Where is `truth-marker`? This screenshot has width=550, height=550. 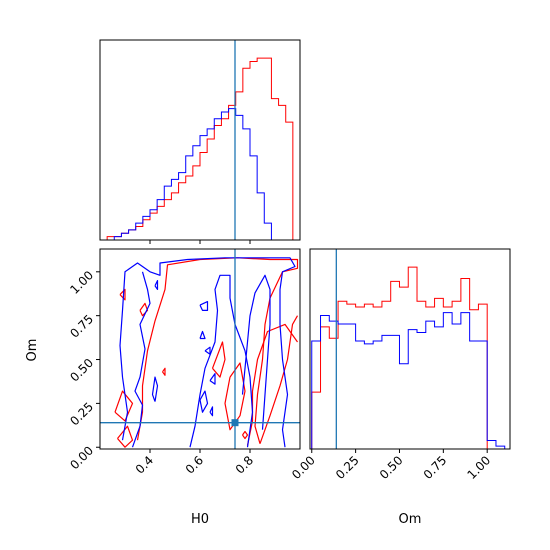
truth-marker is located at coordinates (235, 423).